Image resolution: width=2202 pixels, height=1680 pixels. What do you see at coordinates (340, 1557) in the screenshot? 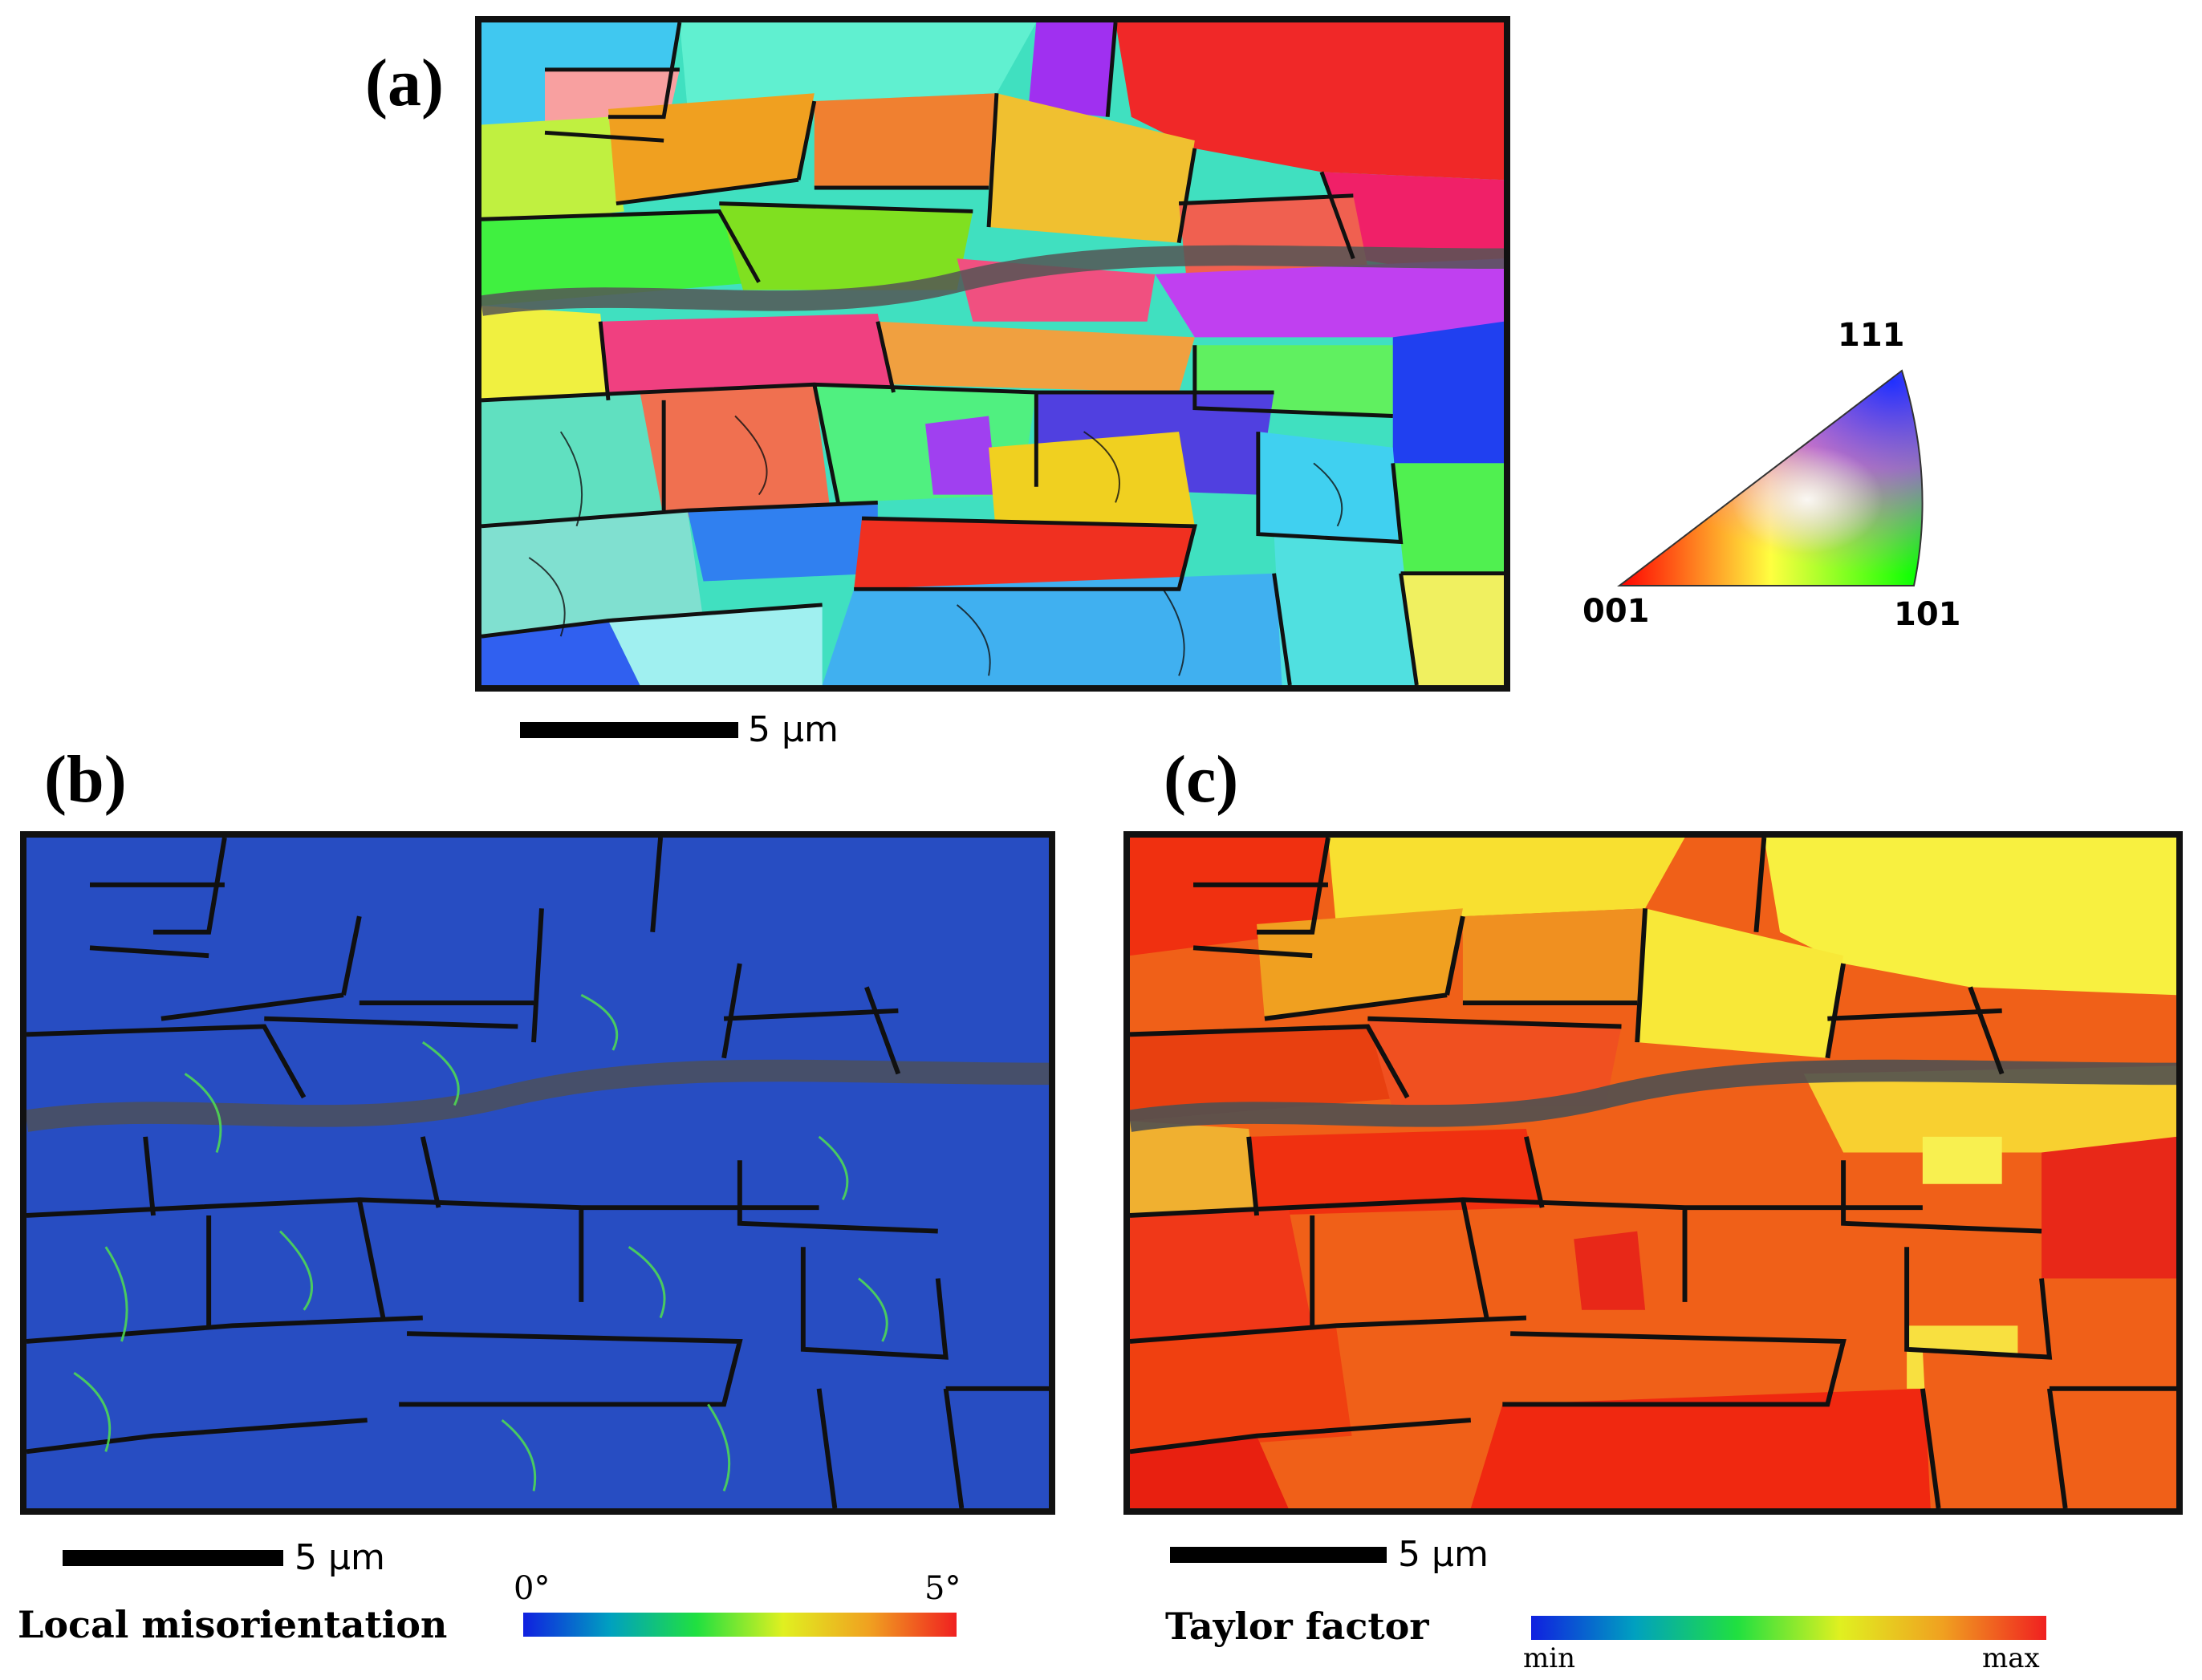
I see `scale-label-b: 5 μm` at bounding box center [340, 1557].